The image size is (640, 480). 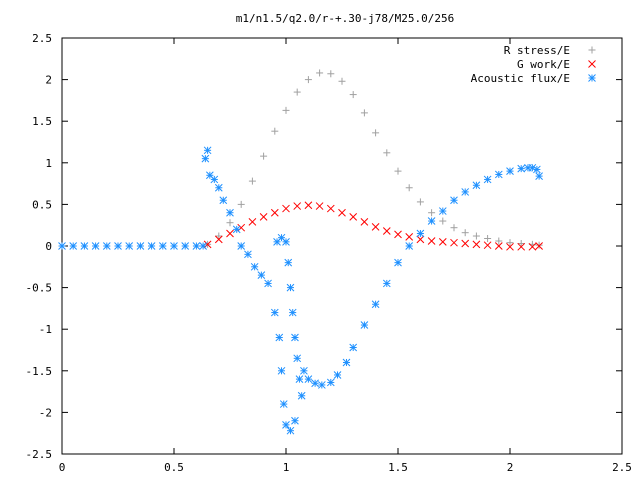 What do you see at coordinates (48, 246) in the screenshot?
I see `y-tick-label: 0` at bounding box center [48, 246].